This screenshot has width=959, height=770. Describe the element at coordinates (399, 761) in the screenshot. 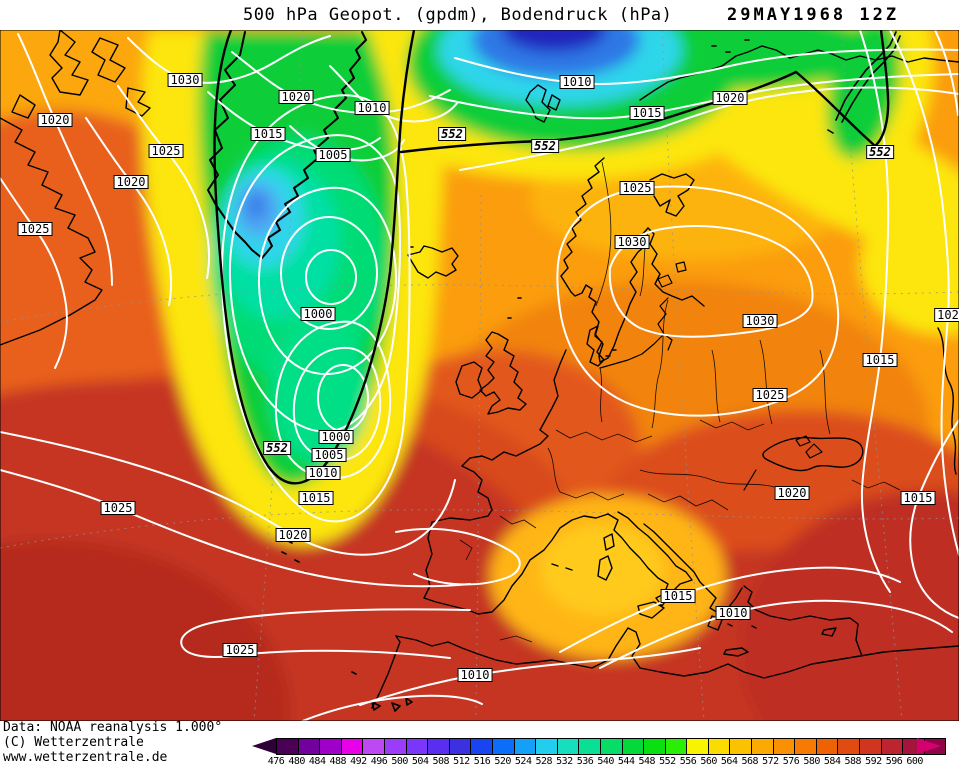

I see `colorbar-tick: 500` at that location.